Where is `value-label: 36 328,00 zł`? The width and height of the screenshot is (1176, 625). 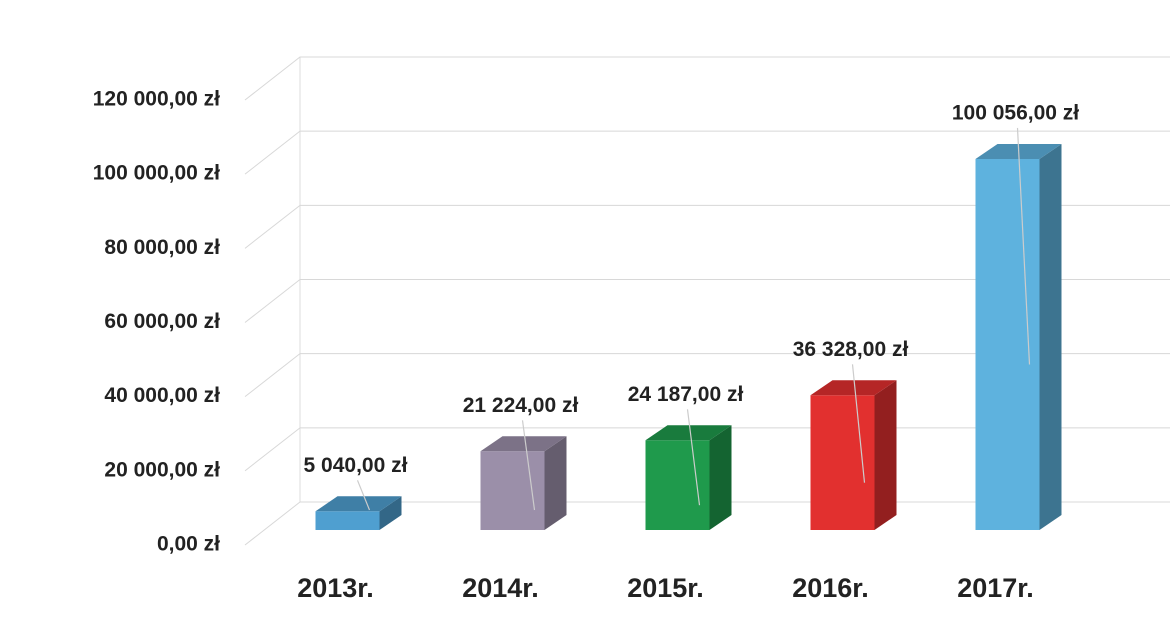 value-label: 36 328,00 zł is located at coordinates (851, 349).